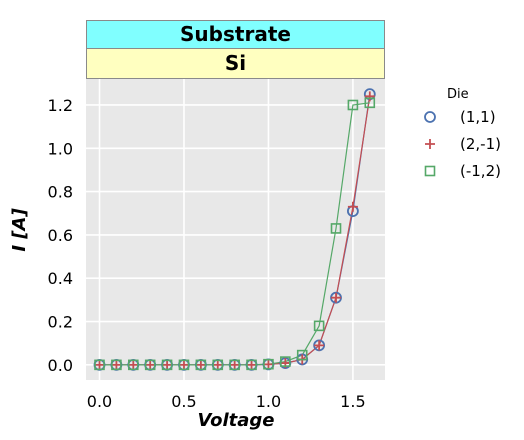  What do you see at coordinates (268, 401) in the screenshot?
I see `x-tick-label: 1.0` at bounding box center [268, 401].